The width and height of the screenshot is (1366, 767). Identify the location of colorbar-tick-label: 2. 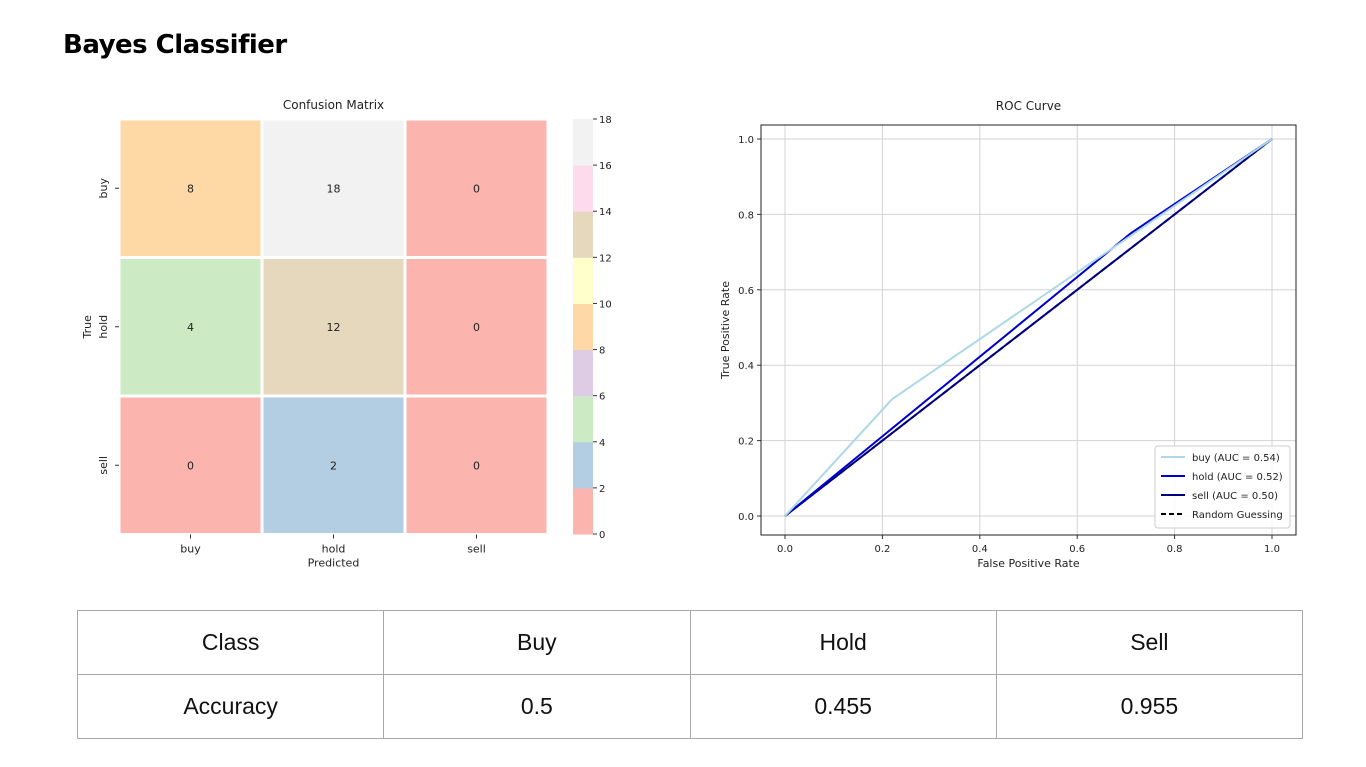
(602, 489).